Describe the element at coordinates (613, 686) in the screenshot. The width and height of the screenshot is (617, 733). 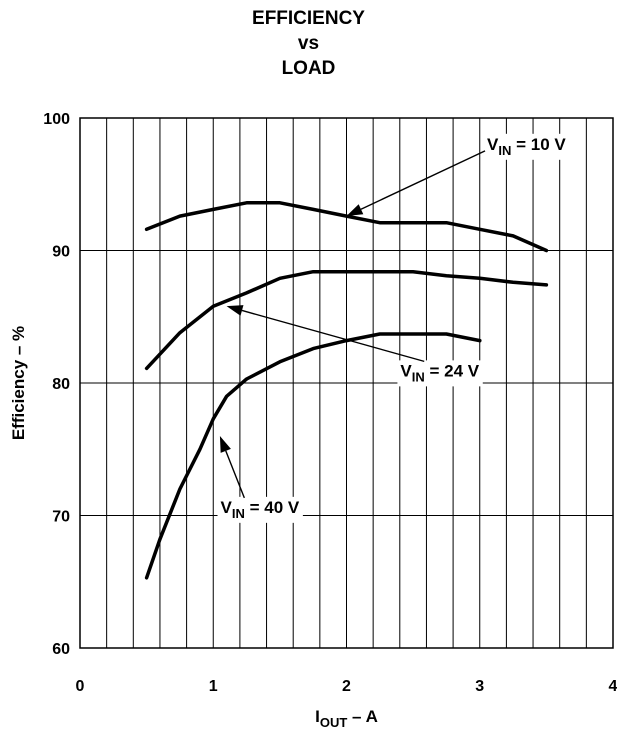
I see `x-tick-label: 4` at that location.